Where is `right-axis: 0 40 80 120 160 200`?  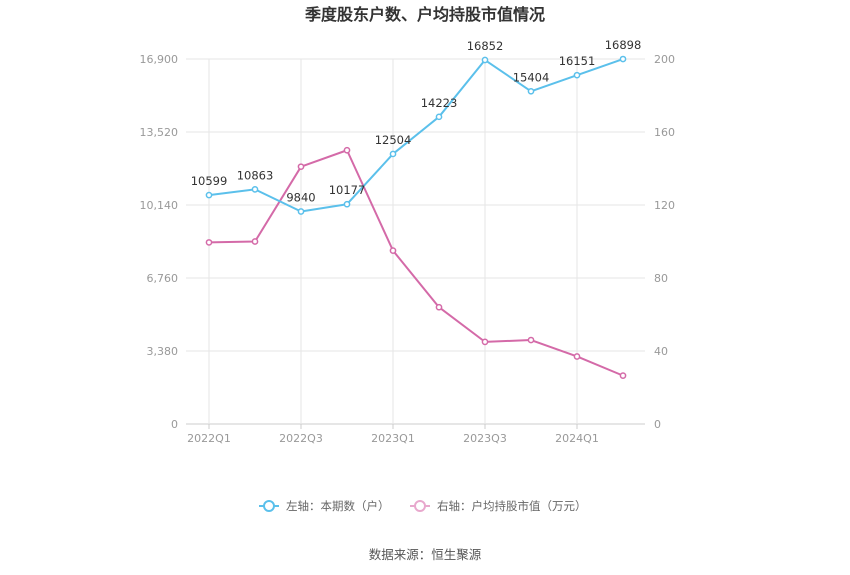
right-axis: 0 40 80 120 160 200 is located at coordinates (664, 242).